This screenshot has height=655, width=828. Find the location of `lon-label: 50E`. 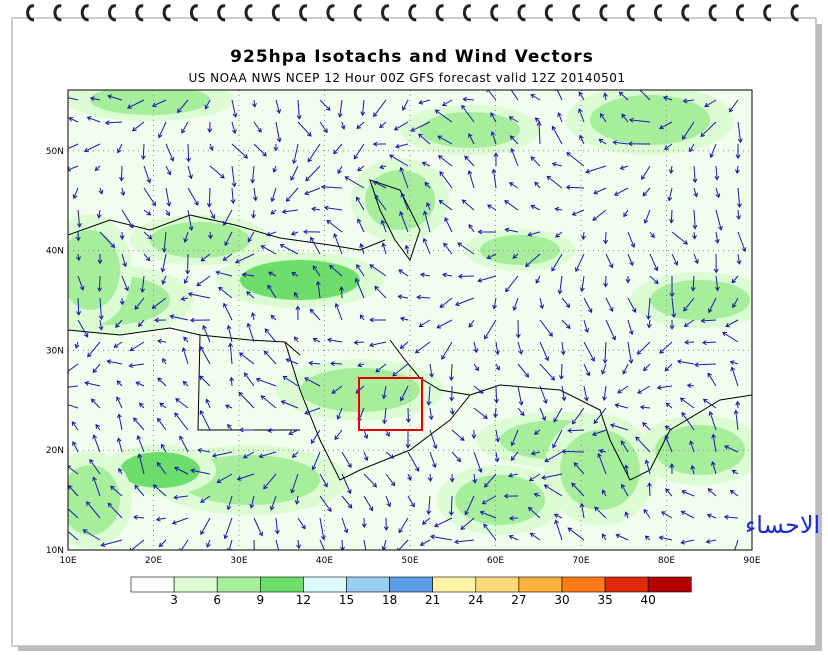

lon-label: 50E is located at coordinates (409, 561).